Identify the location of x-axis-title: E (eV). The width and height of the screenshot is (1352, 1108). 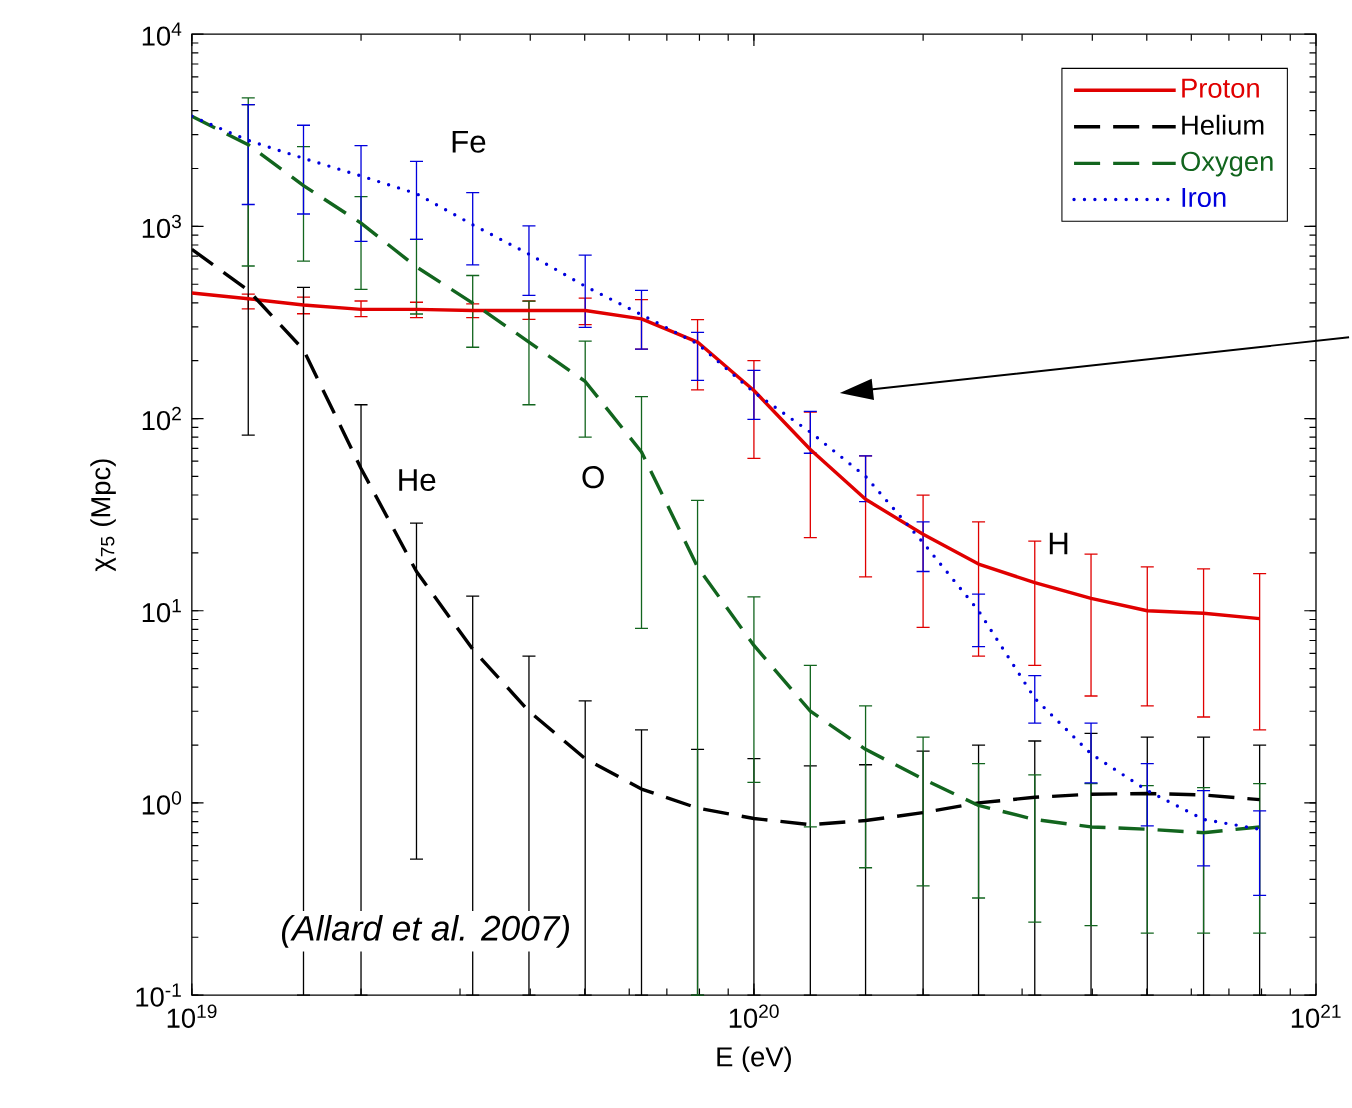
(754, 1059).